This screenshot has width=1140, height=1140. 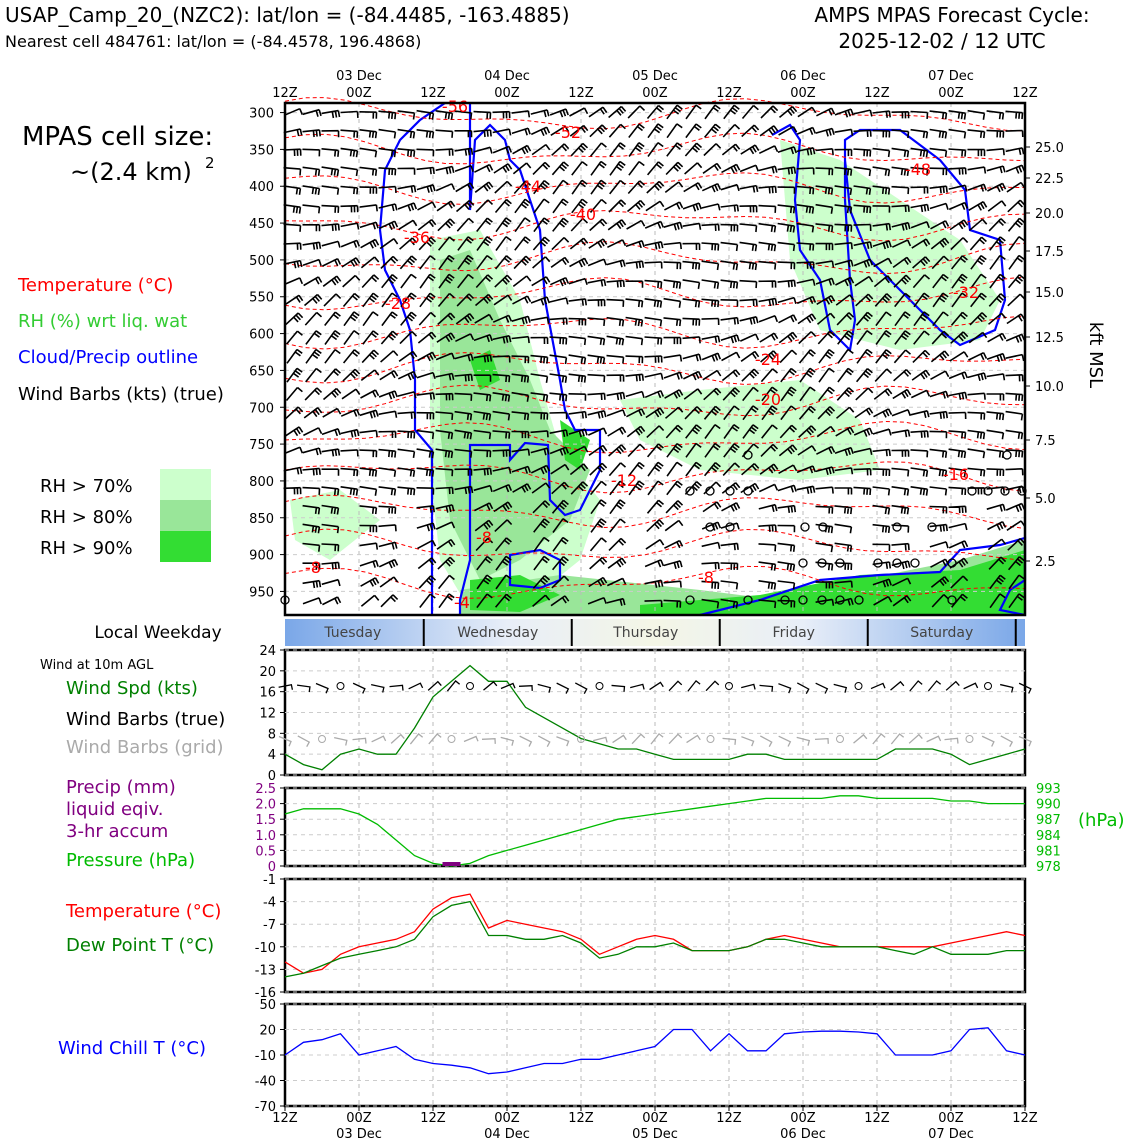 What do you see at coordinates (185, 515) in the screenshot?
I see `rh80-swatch` at bounding box center [185, 515].